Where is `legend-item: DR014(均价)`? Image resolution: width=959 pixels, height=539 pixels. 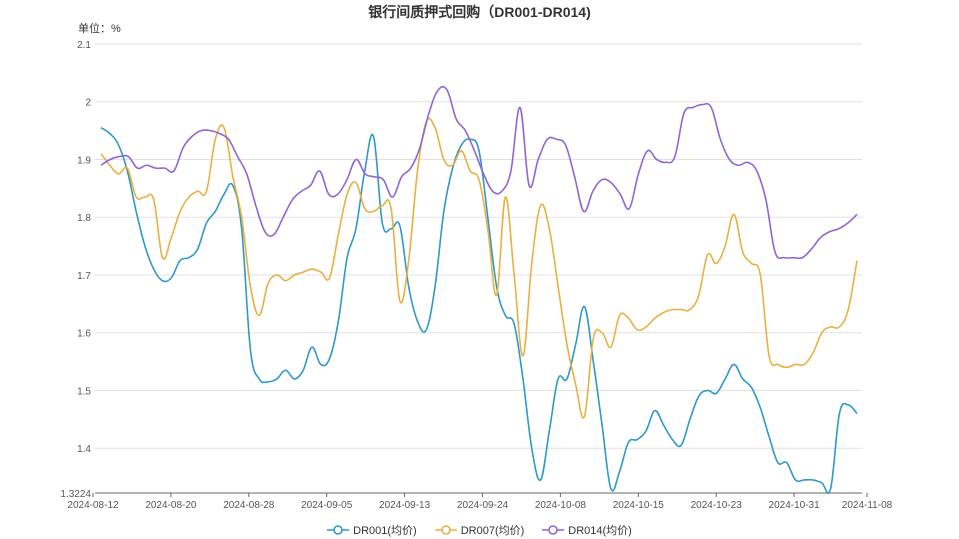 legend-item: DR014(均价) is located at coordinates (587, 530).